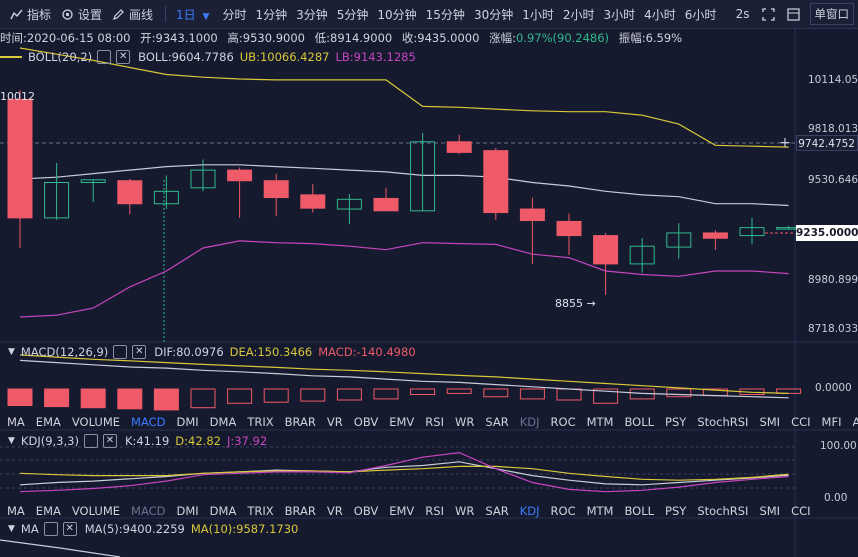 This screenshot has width=858, height=557. I want to click on high-annotation: 10012, so click(17, 96).